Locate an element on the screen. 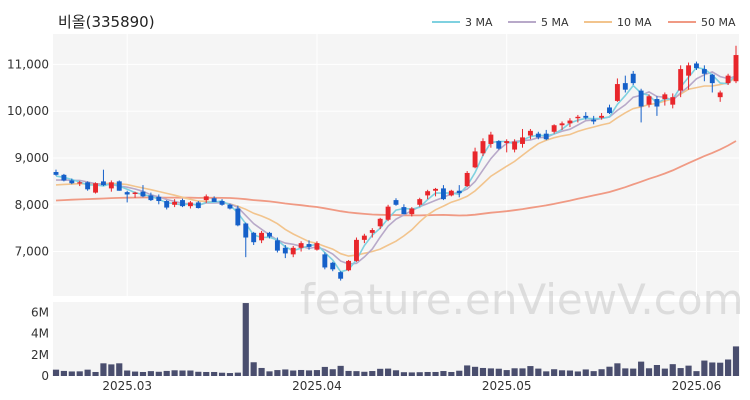  date-tick-label: 2025.03 is located at coordinates (127, 386).